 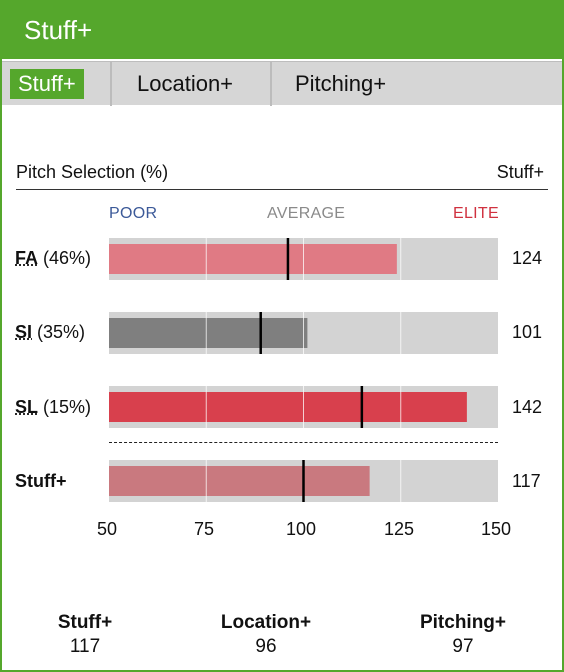 I want to click on row-value: 117, so click(x=526, y=481).